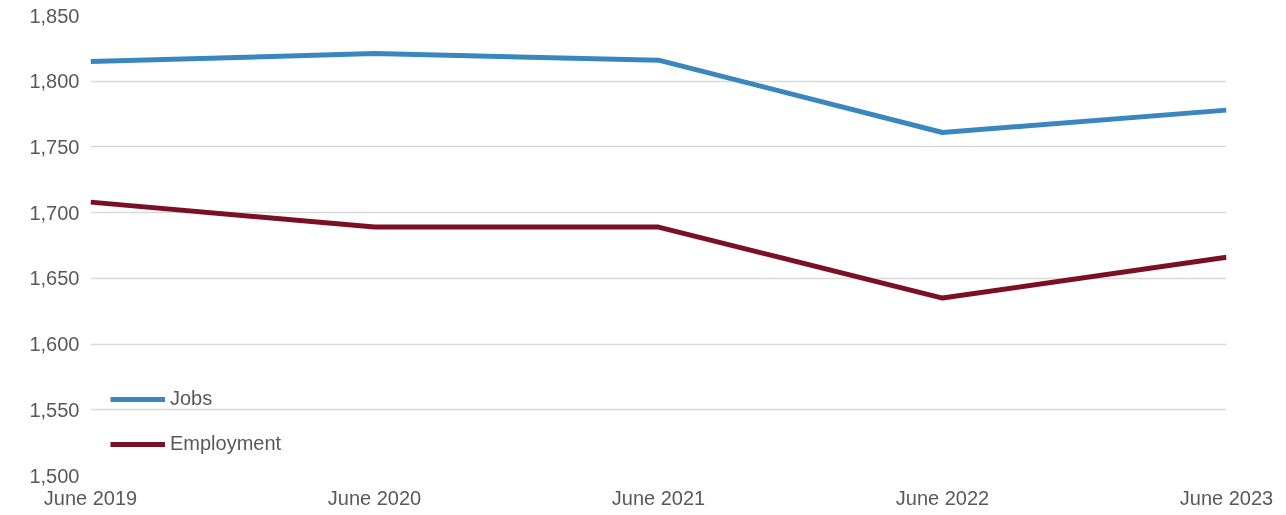 The height and width of the screenshot is (515, 1286). What do you see at coordinates (54, 146) in the screenshot?
I see `y-tick-label: 1,750` at bounding box center [54, 146].